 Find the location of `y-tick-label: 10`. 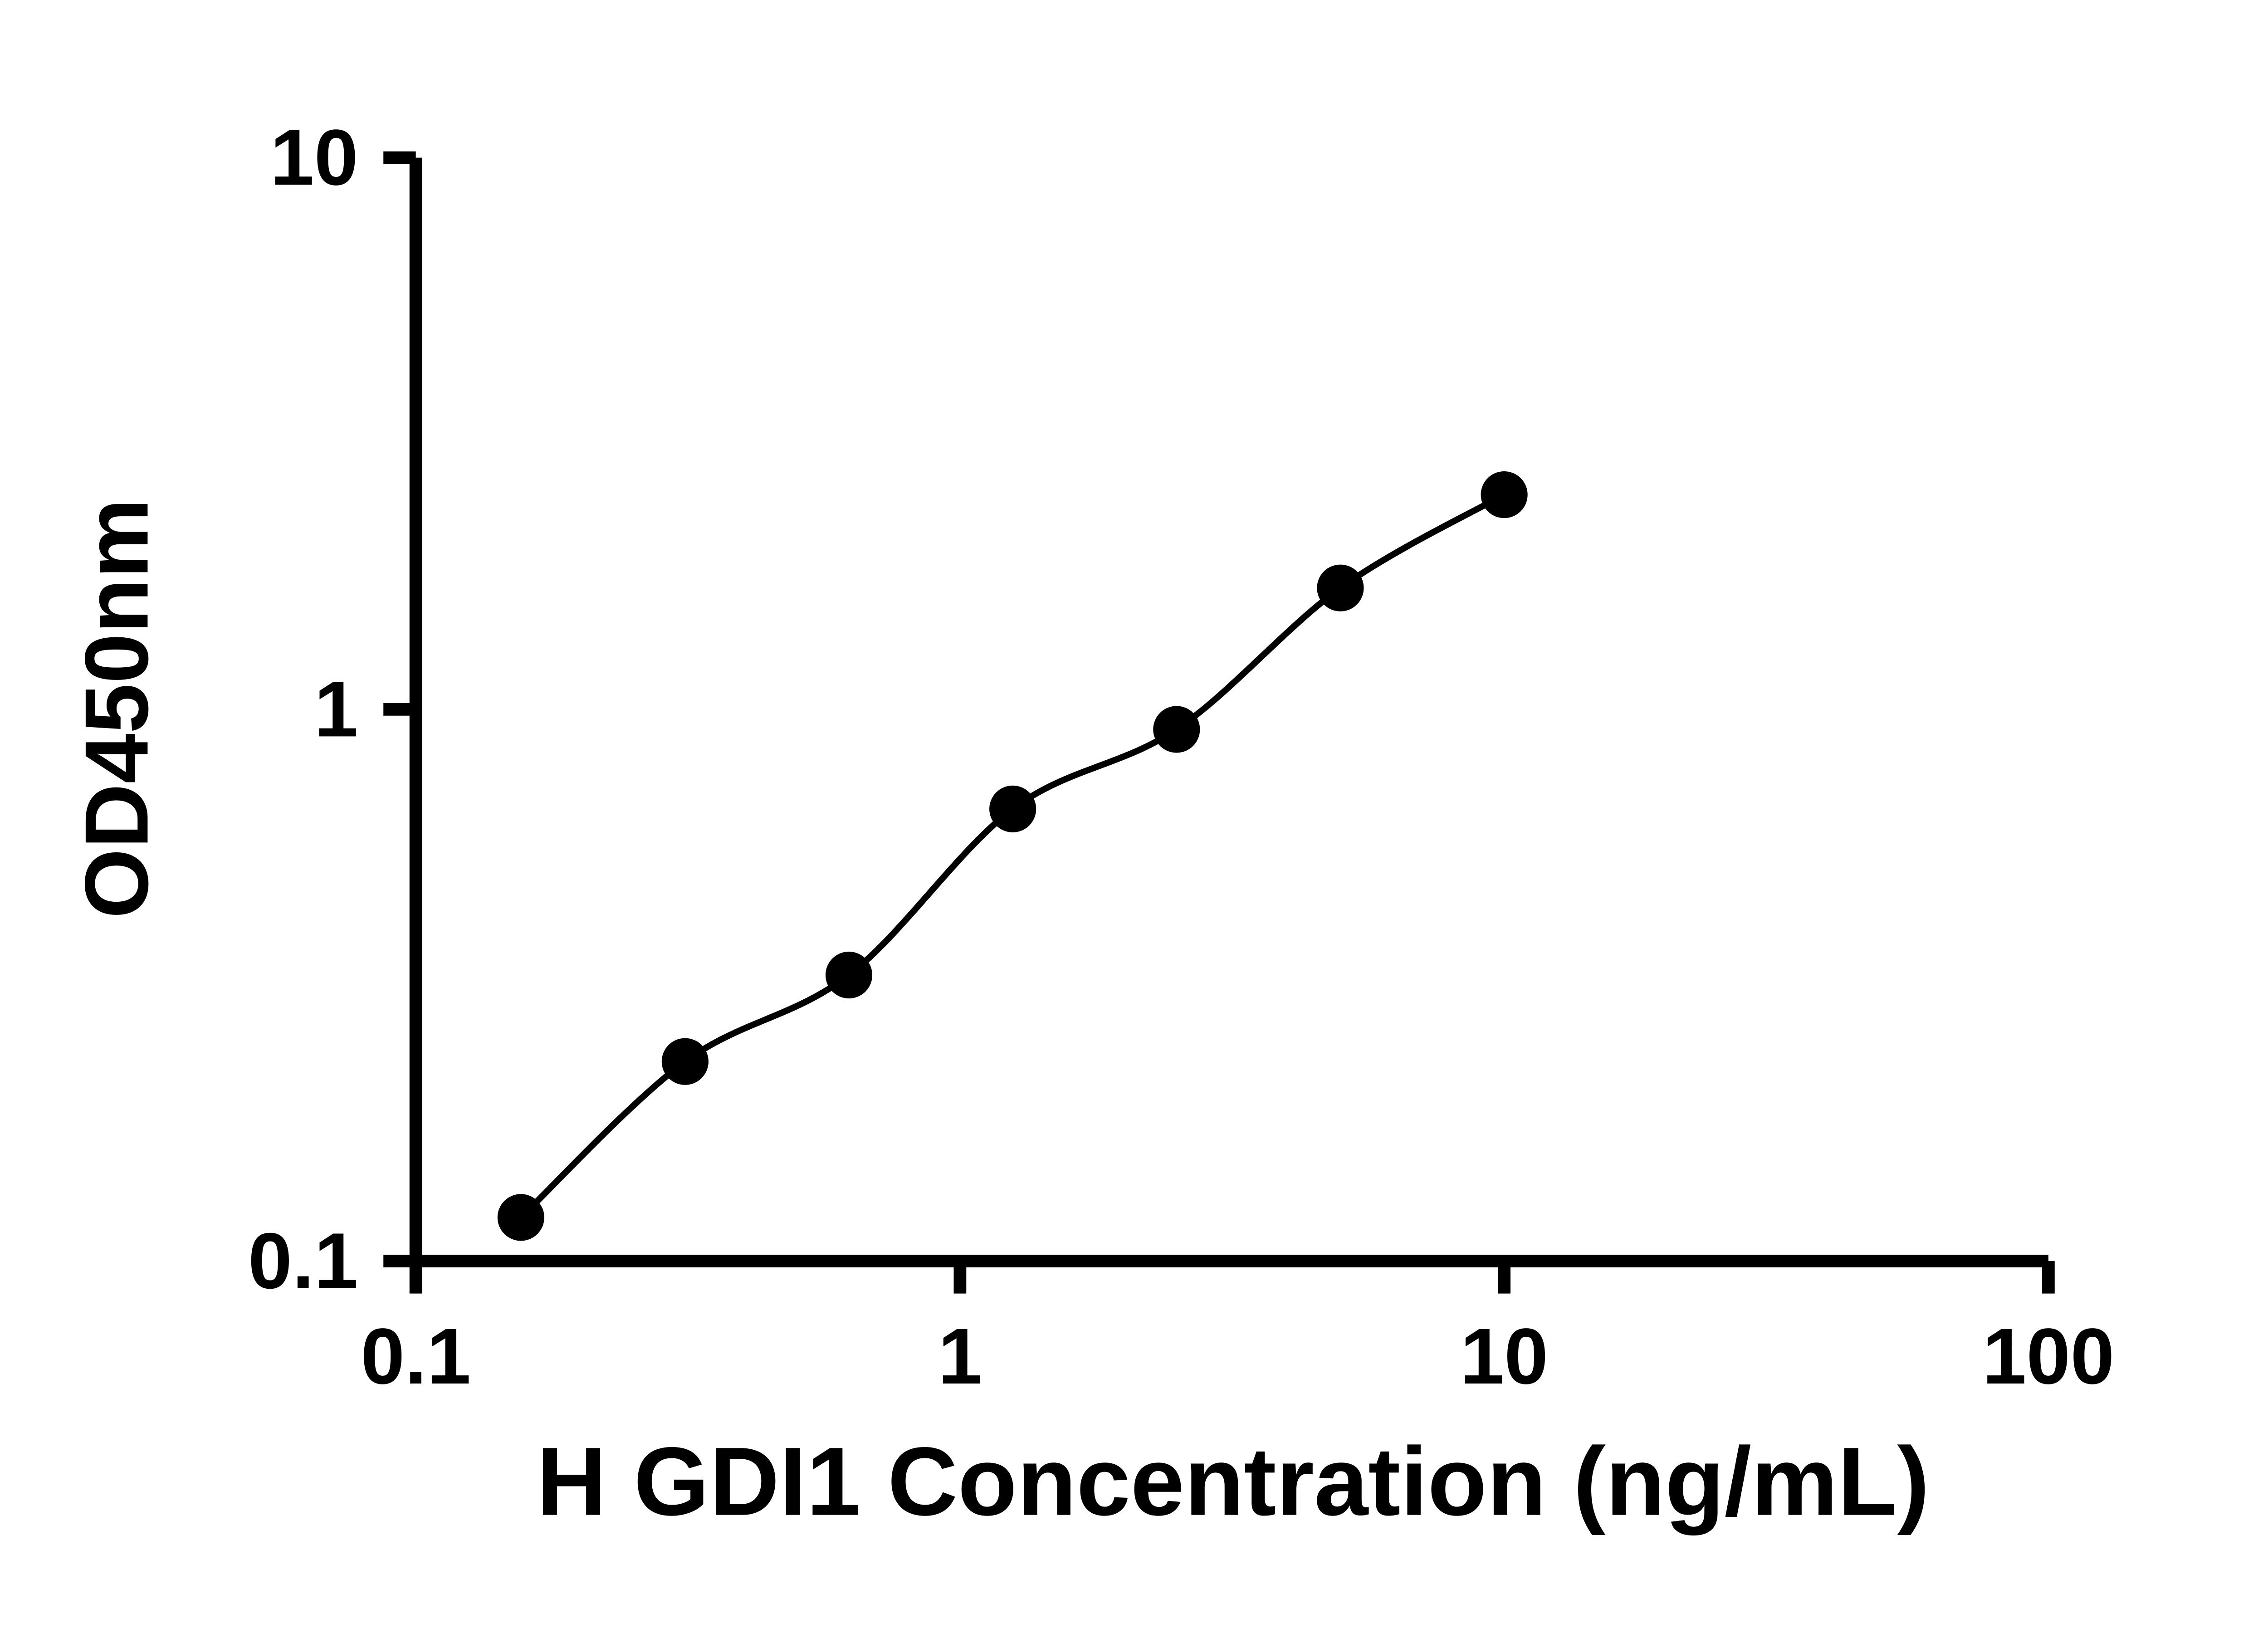

y-tick-label: 10 is located at coordinates (314, 157).